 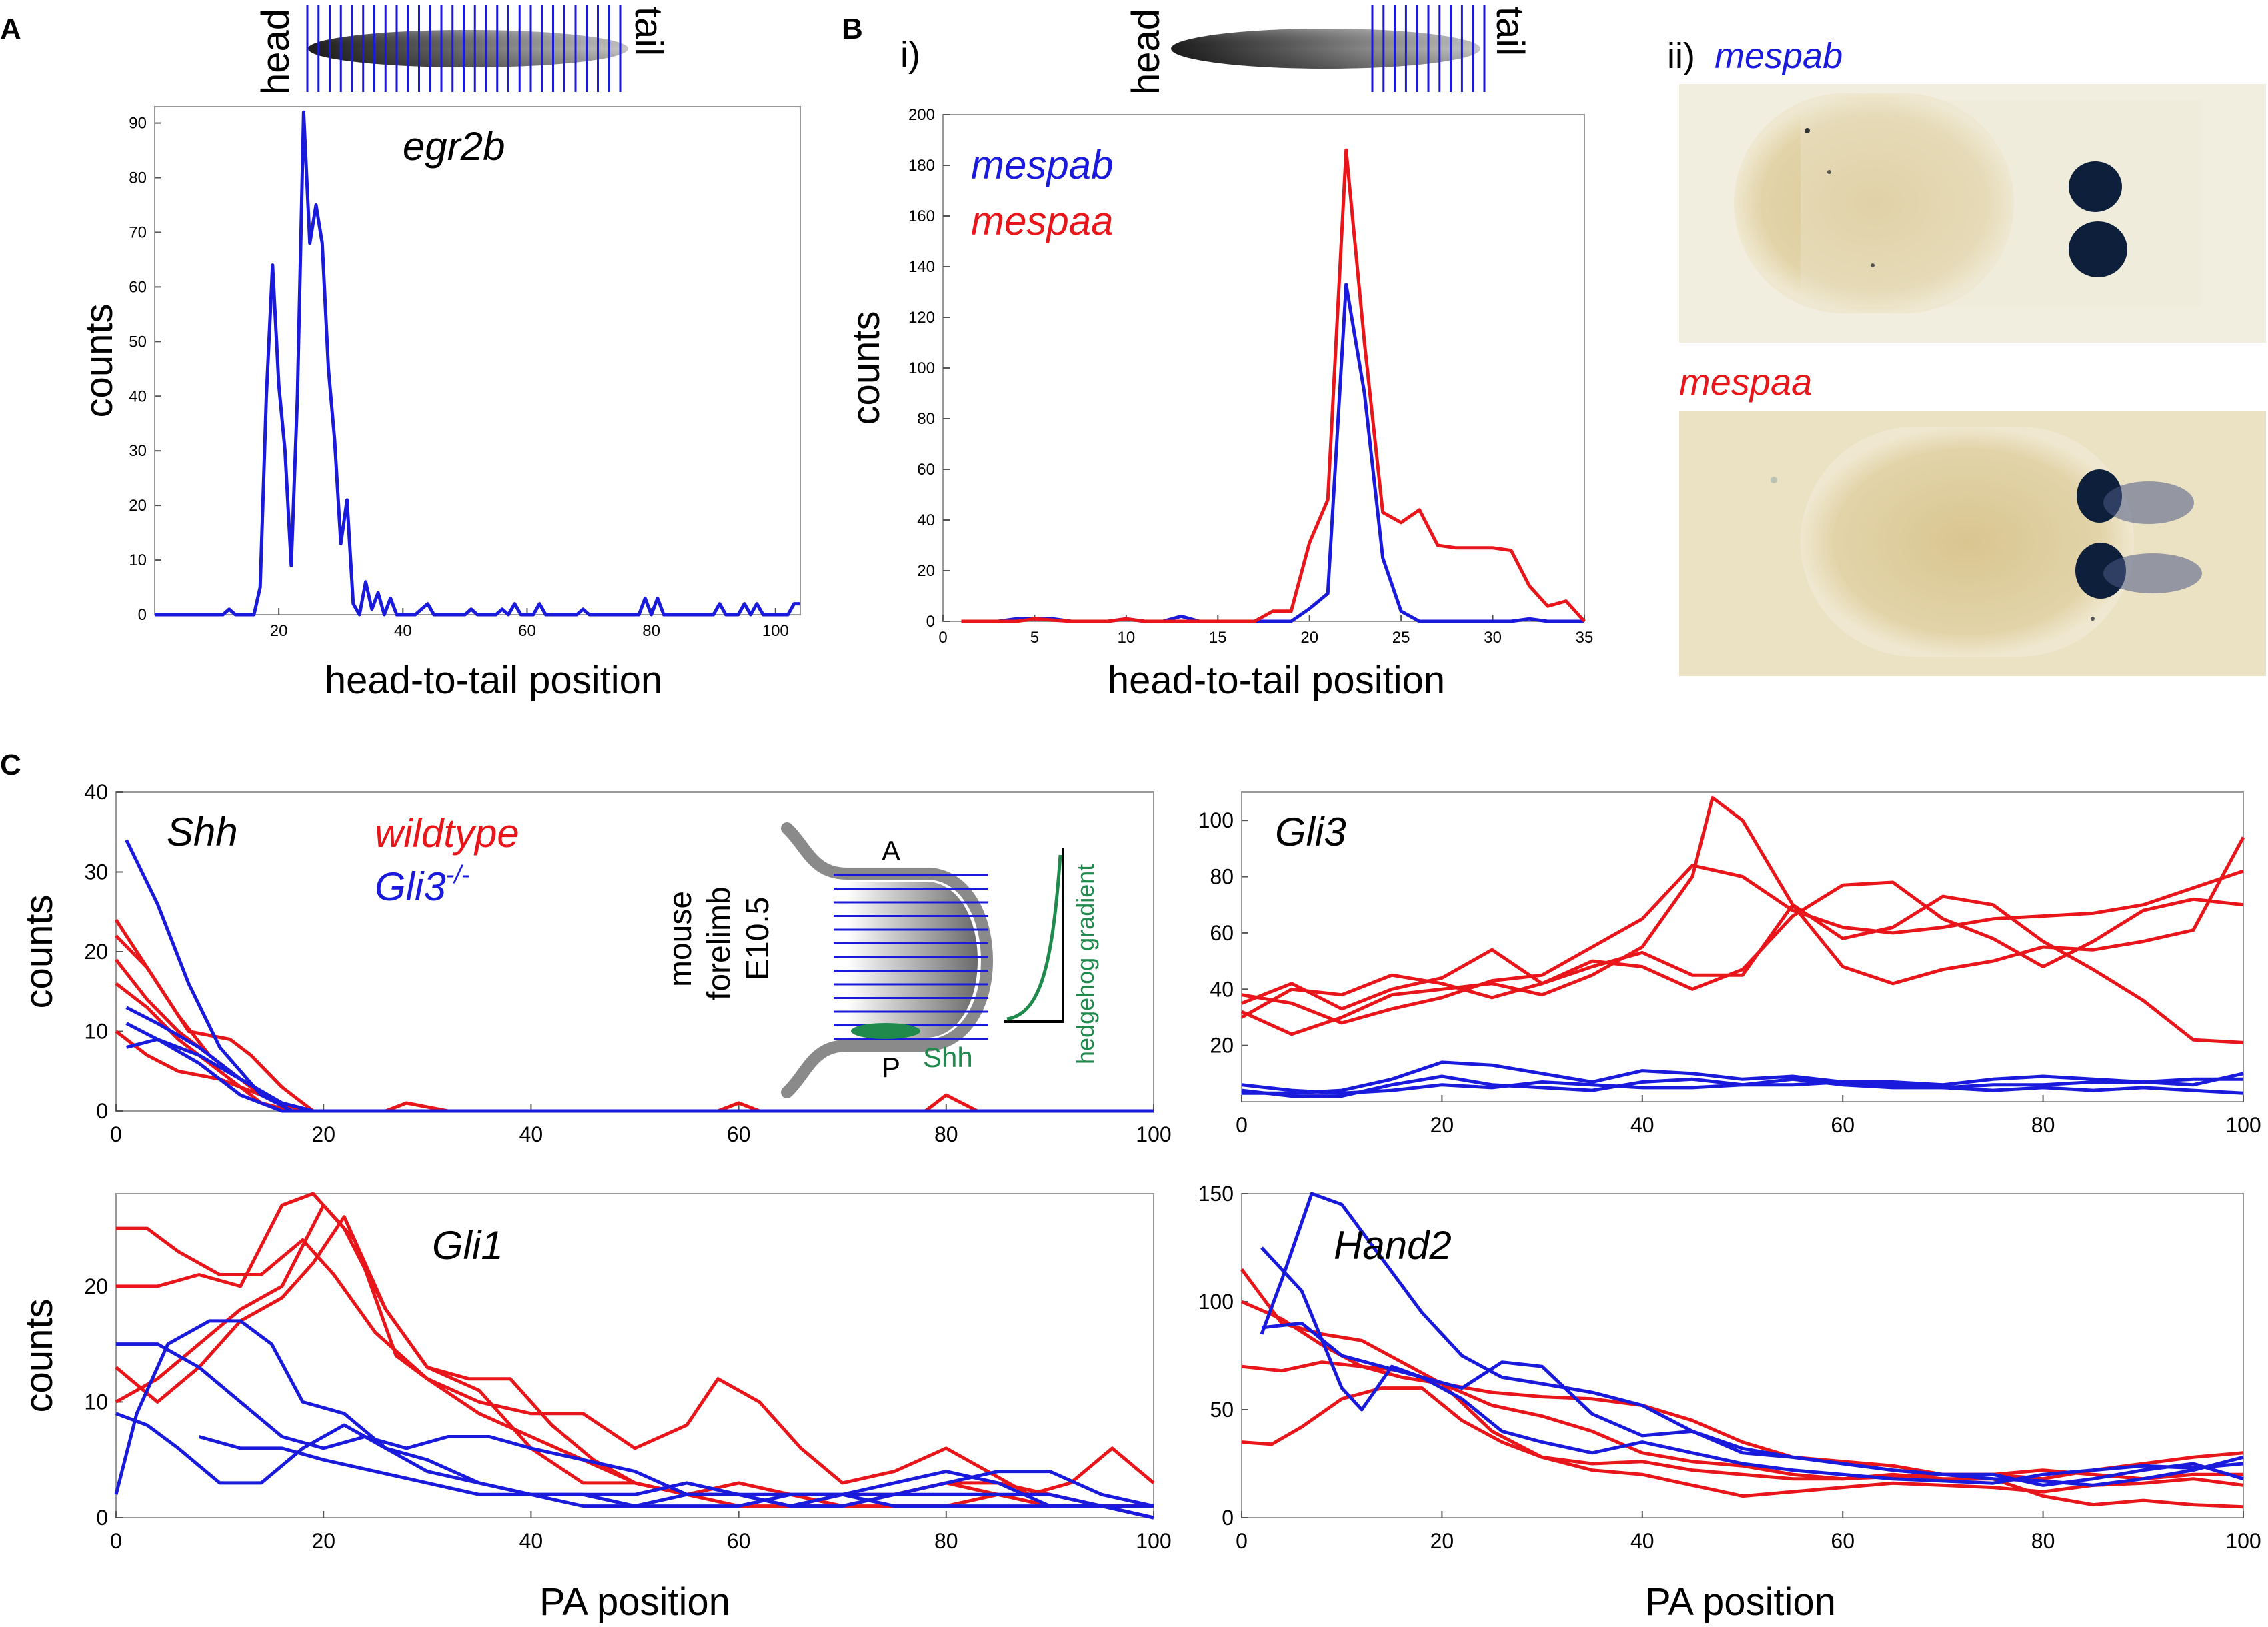 What do you see at coordinates (891, 1067) in the screenshot?
I see `limb-posterior-label: P` at bounding box center [891, 1067].